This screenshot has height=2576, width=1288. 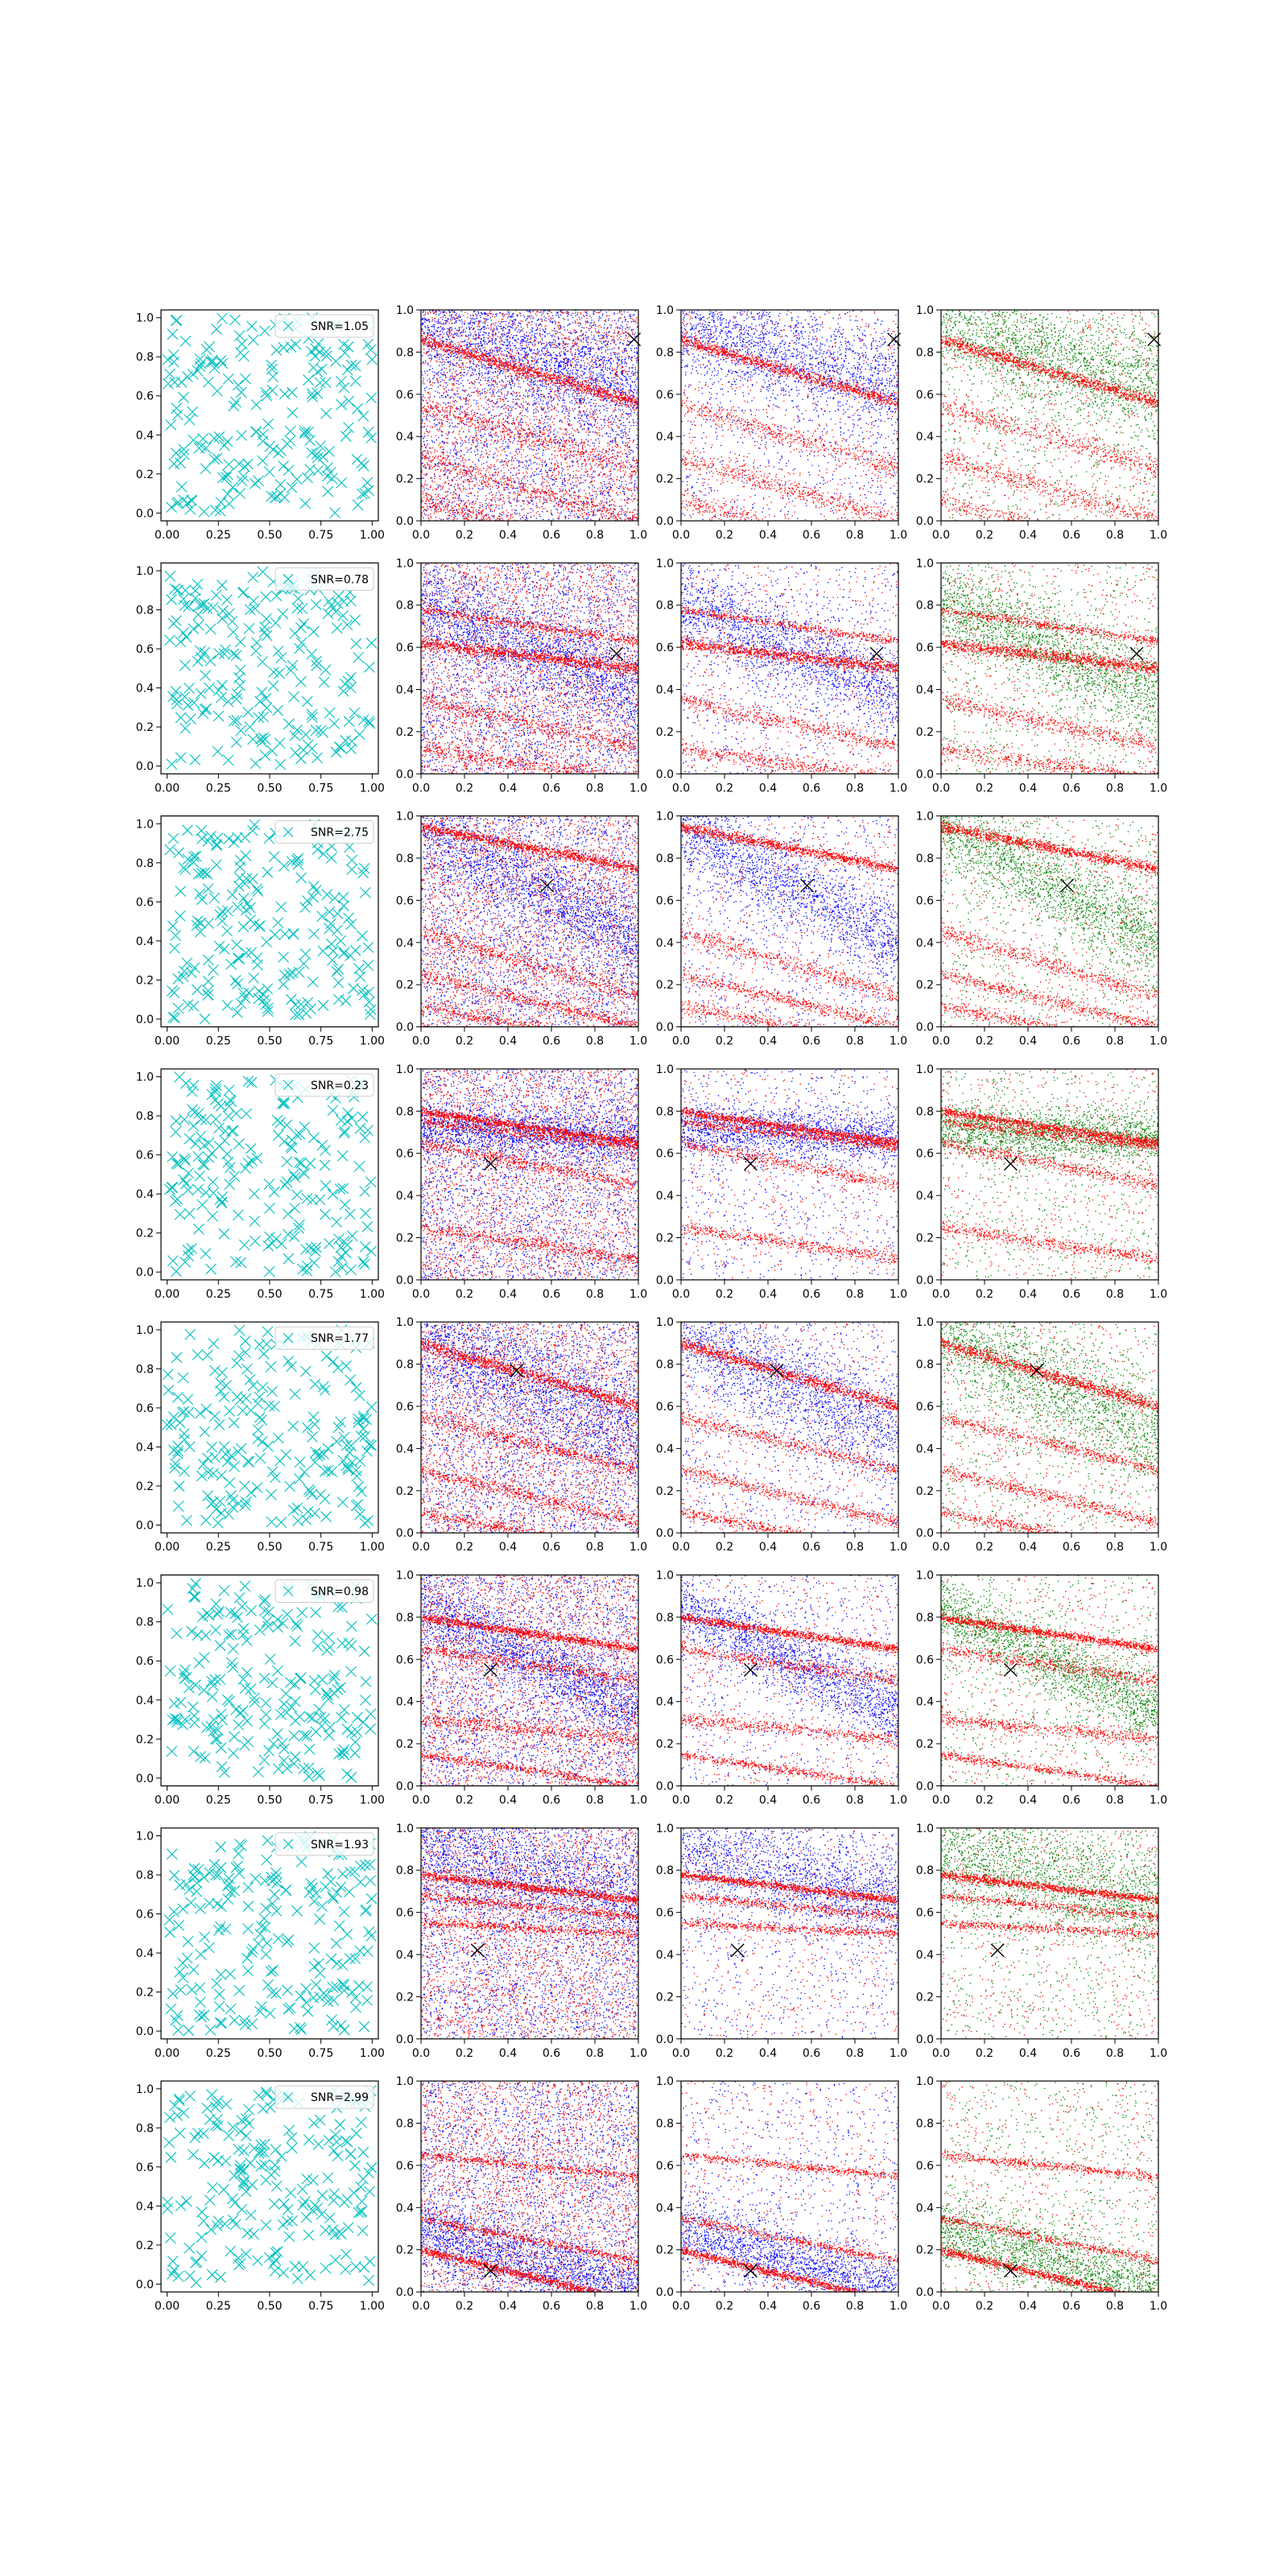 I want to click on panel-r2-c2: 0.0 0.2 0.4 0.6 0.8 1.00.00.20.40.60.81.0, so click(x=521, y=676).